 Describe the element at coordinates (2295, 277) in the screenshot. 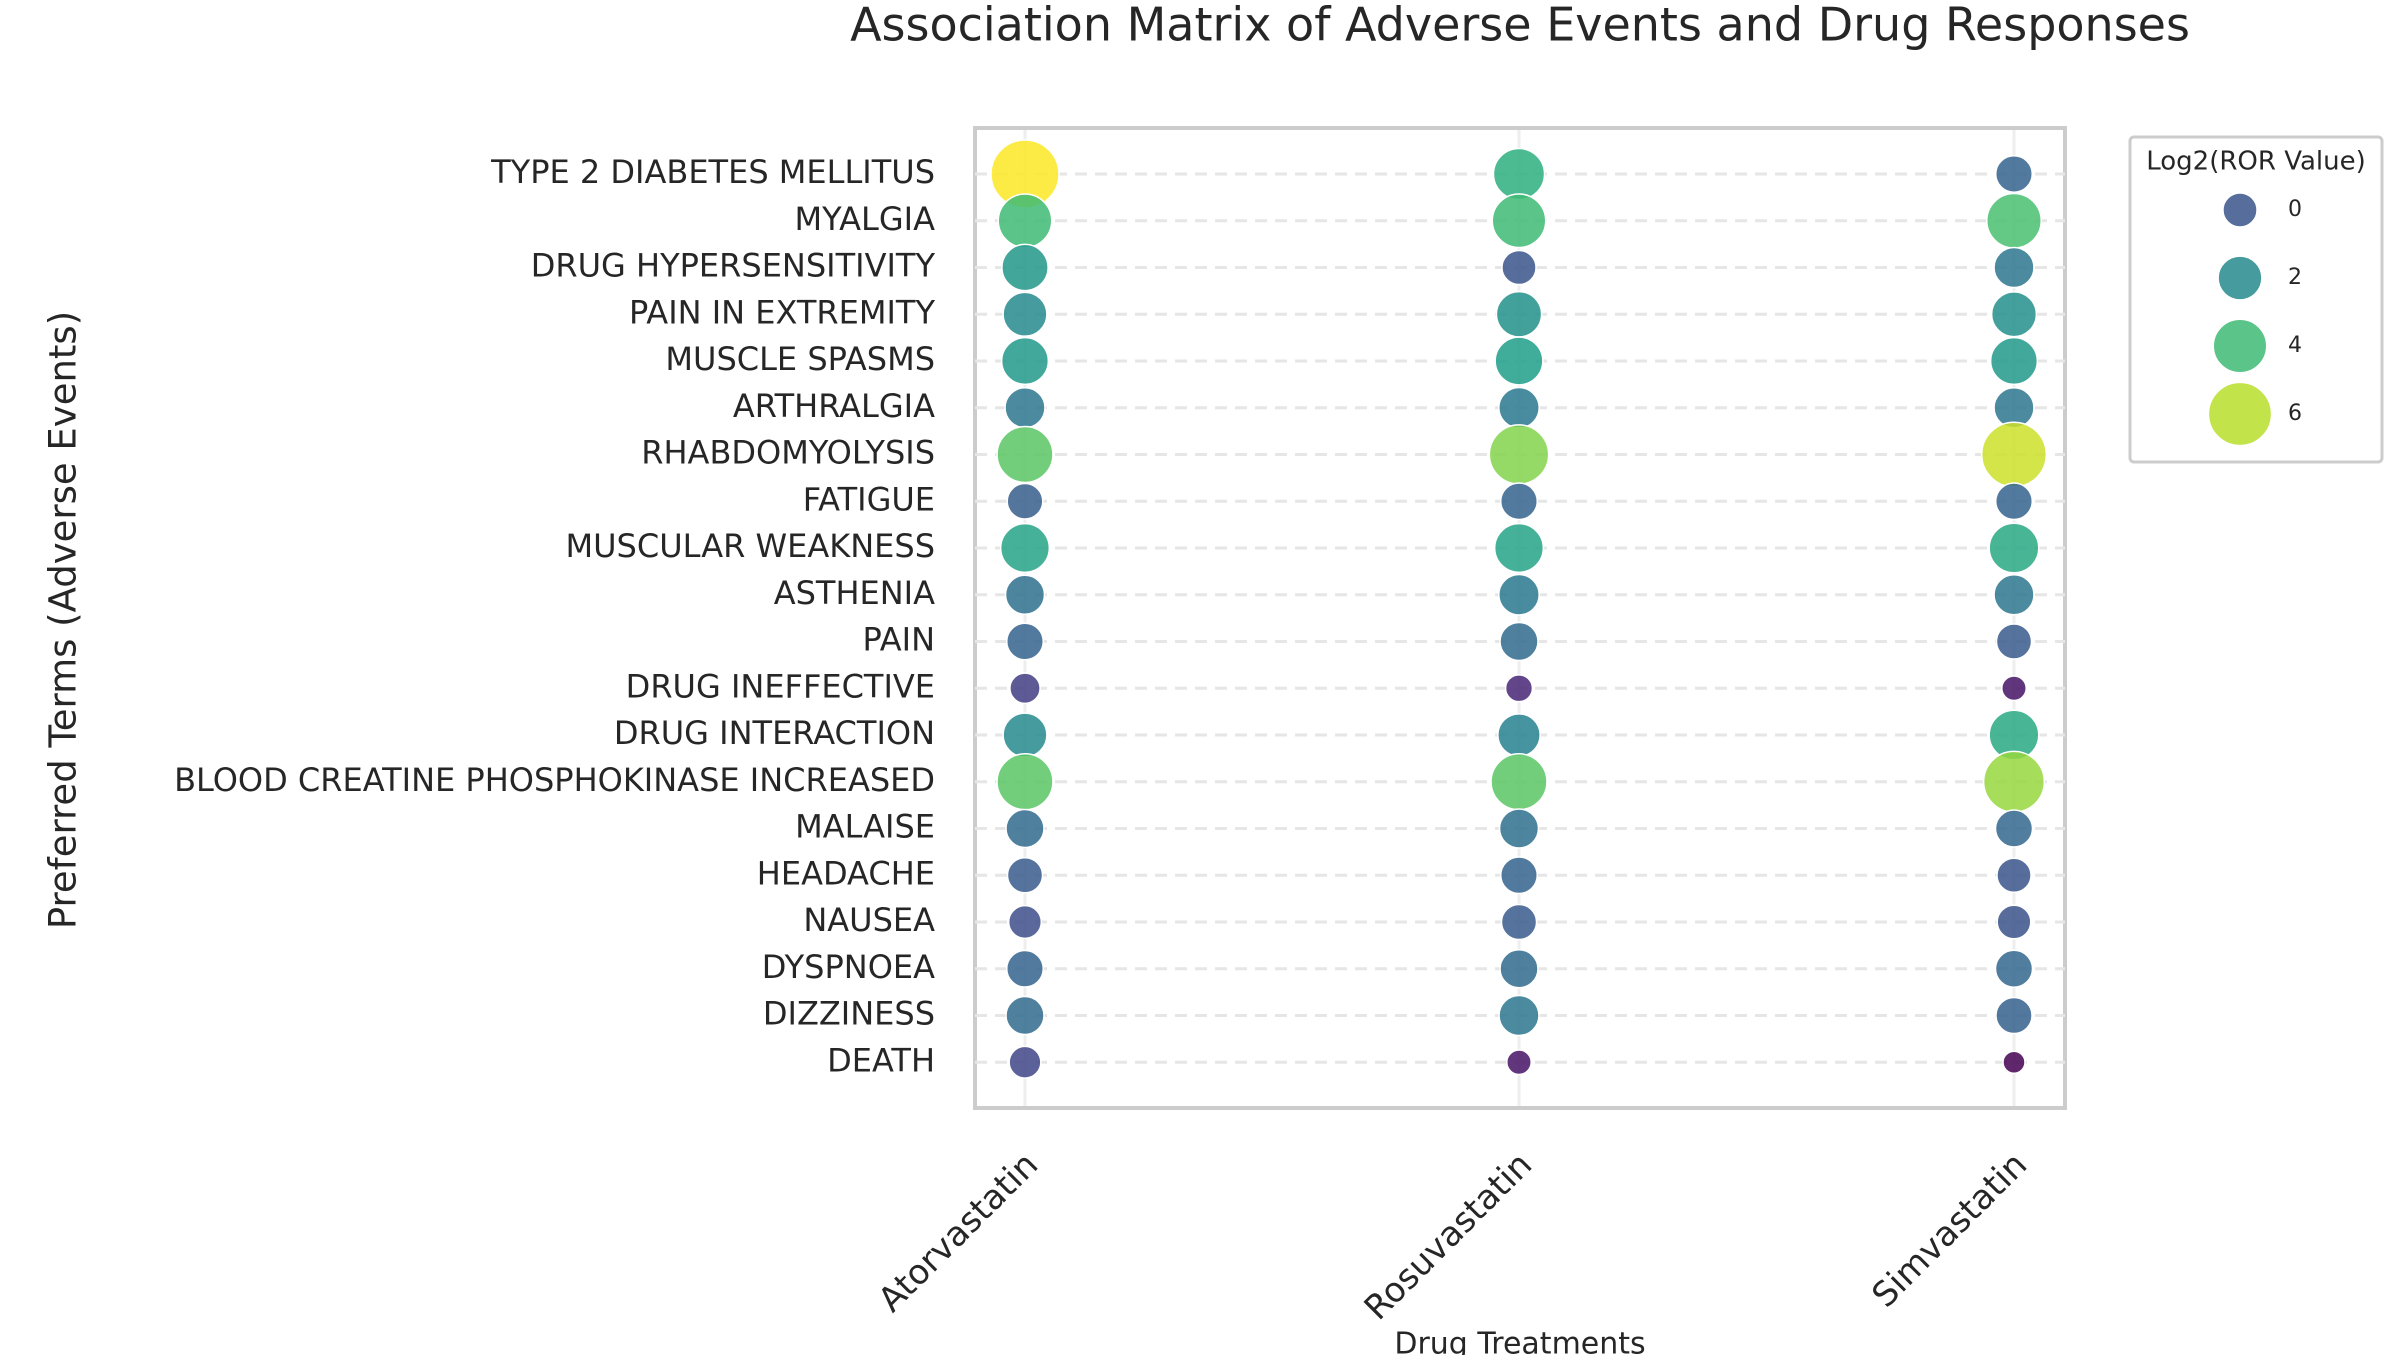

I see `legend-label: 2` at that location.